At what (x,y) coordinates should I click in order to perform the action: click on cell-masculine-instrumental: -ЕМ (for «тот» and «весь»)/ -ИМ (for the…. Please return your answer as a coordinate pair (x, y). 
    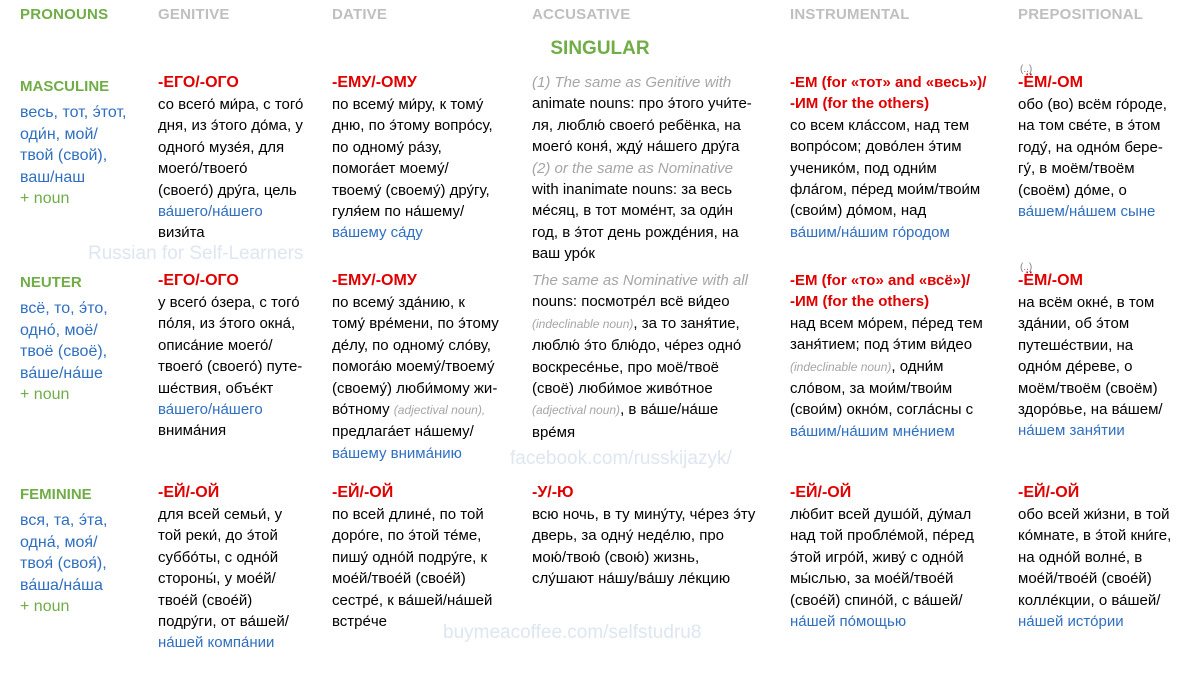
    Looking at the image, I should click on (901, 157).